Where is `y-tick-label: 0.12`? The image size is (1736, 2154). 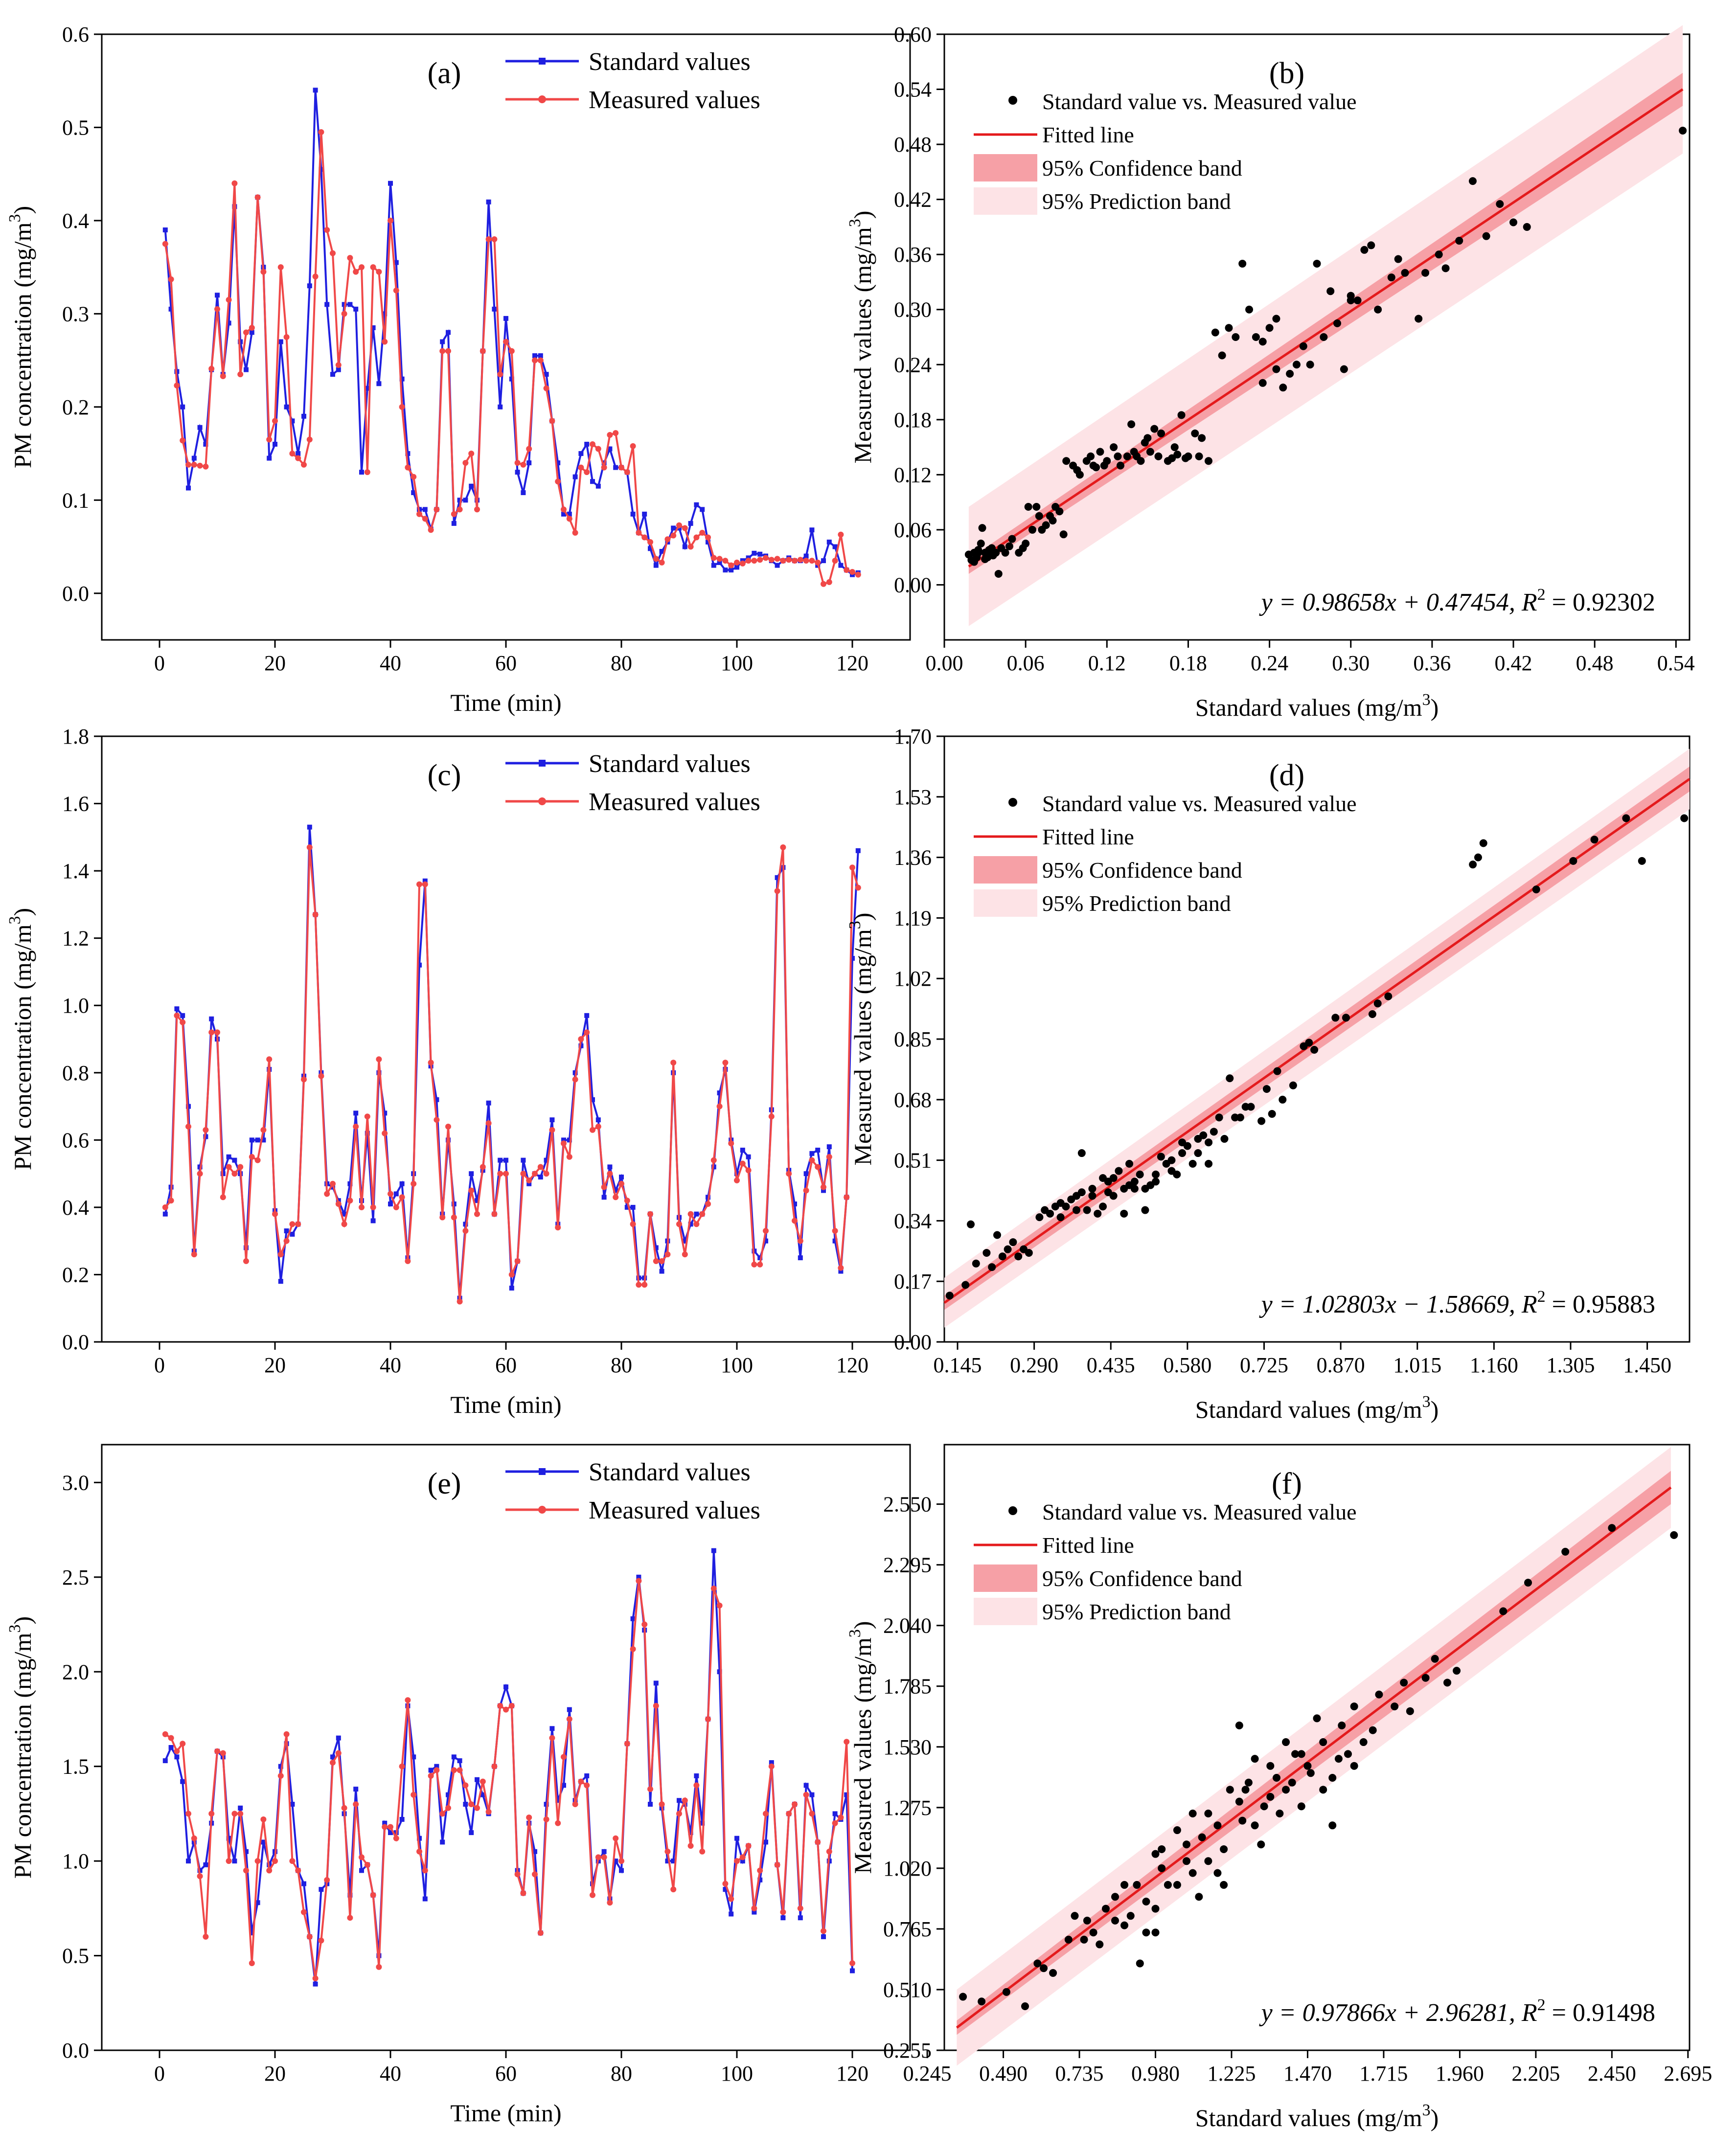
y-tick-label: 0.12 is located at coordinates (913, 475).